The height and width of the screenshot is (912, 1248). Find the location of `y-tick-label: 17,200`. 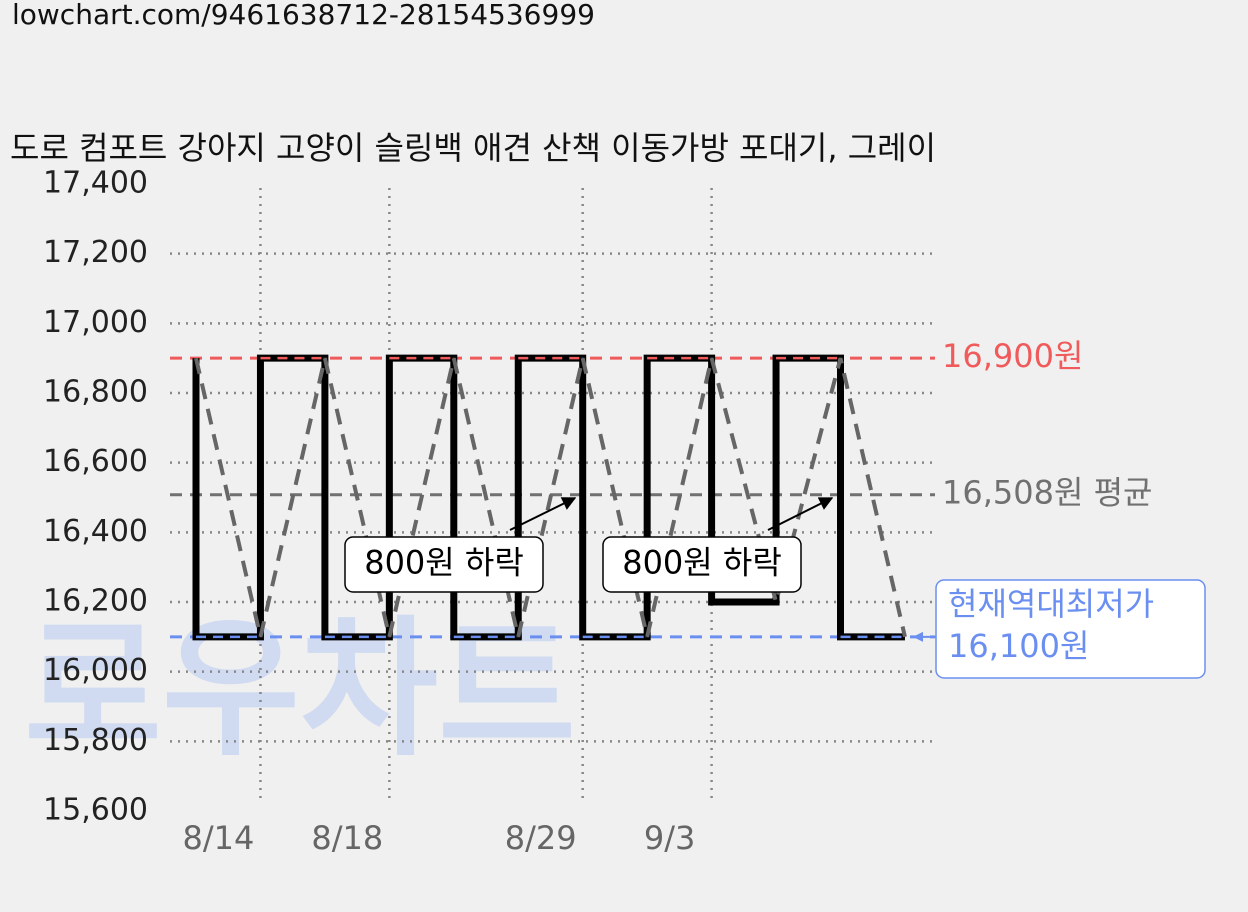

y-tick-label: 17,200 is located at coordinates (95, 252).